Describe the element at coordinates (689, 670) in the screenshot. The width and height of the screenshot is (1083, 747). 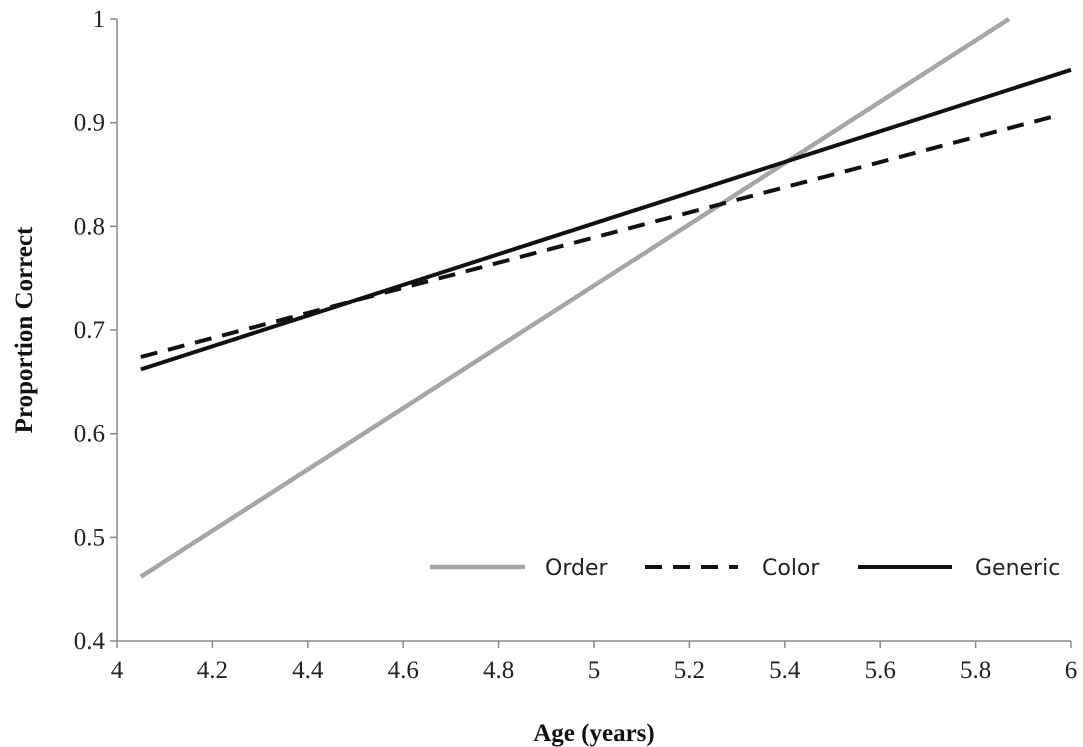
I see `x-tick-label: 5.2` at that location.